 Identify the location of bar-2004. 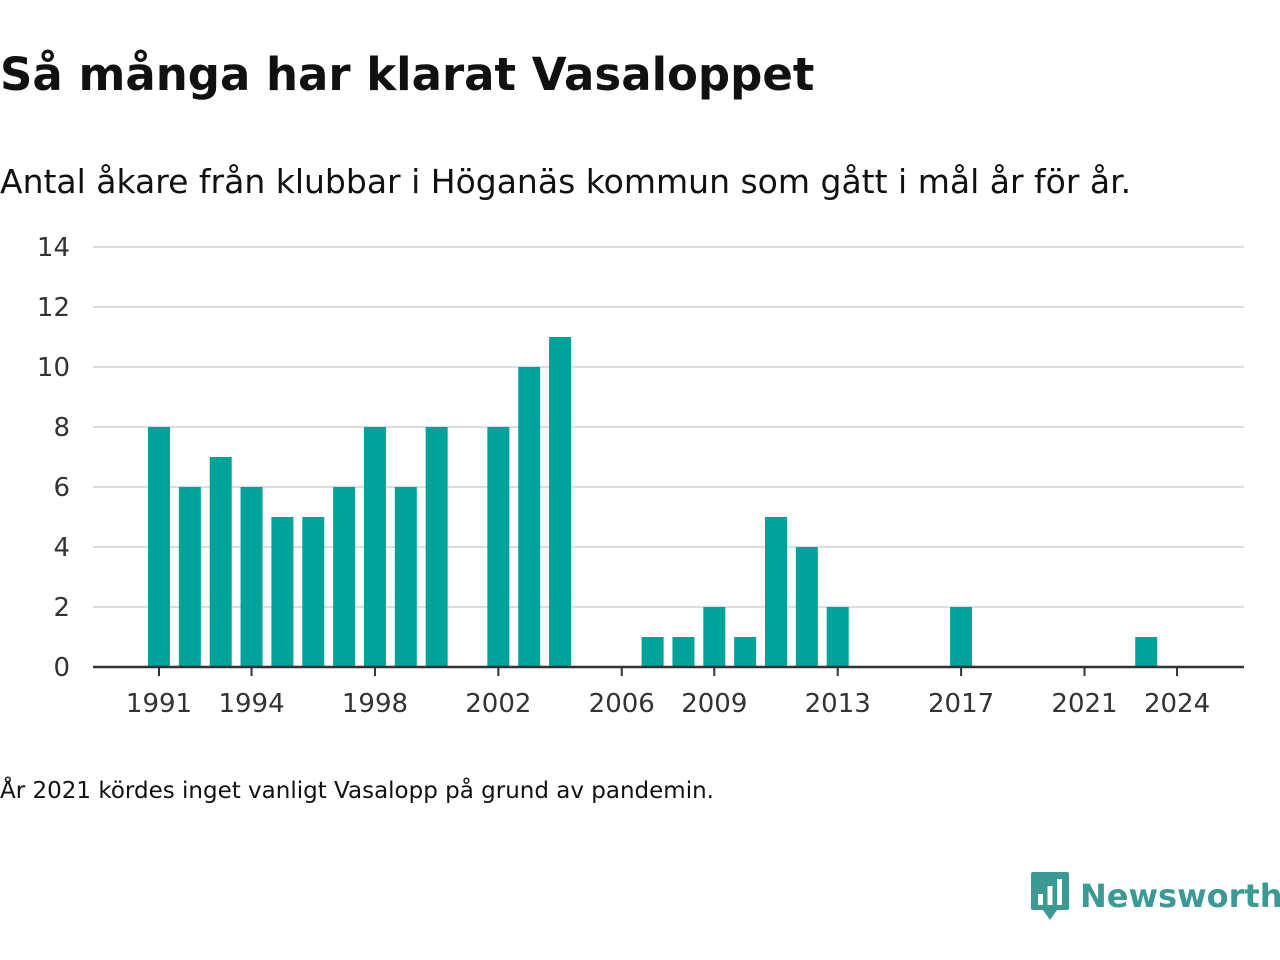
(560, 502).